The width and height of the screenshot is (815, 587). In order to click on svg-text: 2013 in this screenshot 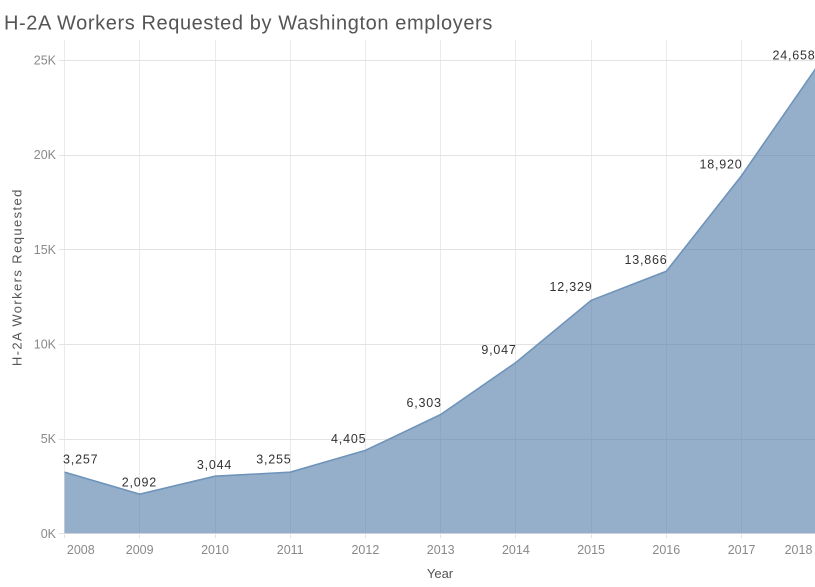, I will do `click(441, 550)`.